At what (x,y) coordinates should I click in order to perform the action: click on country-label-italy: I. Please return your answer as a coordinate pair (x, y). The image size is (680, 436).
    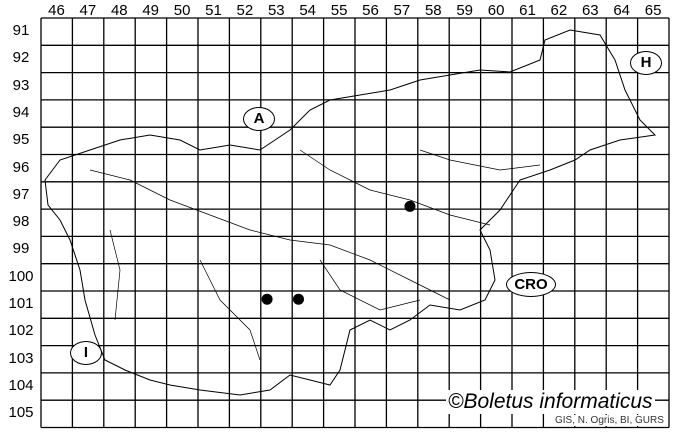
    Looking at the image, I should click on (86, 353).